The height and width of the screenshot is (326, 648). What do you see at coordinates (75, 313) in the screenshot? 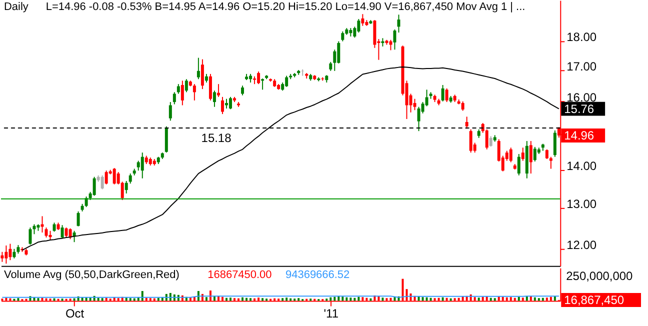
I see `x-tick-label: Oct` at bounding box center [75, 313].